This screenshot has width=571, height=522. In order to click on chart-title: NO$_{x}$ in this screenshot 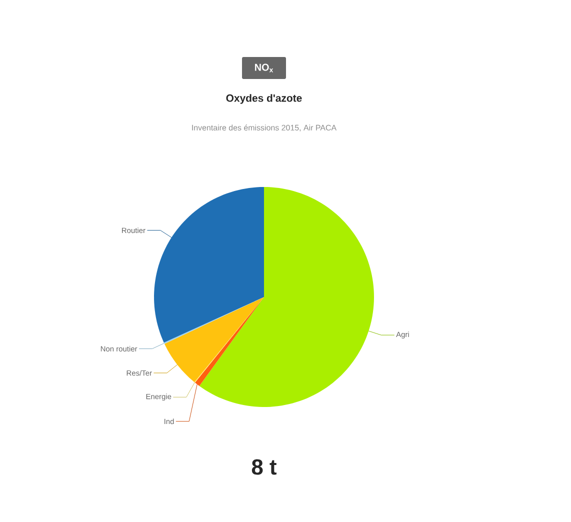, I will do `click(264, 68)`.